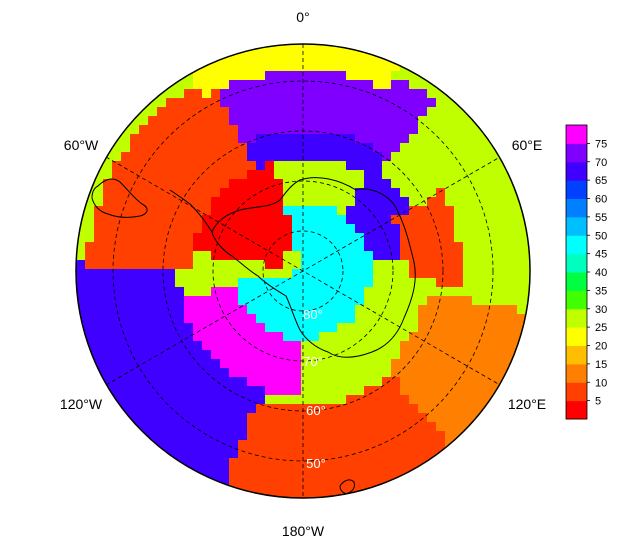 This screenshot has width=625, height=552. Describe the element at coordinates (601, 328) in the screenshot. I see `colorbar-tick-label: 25` at that location.